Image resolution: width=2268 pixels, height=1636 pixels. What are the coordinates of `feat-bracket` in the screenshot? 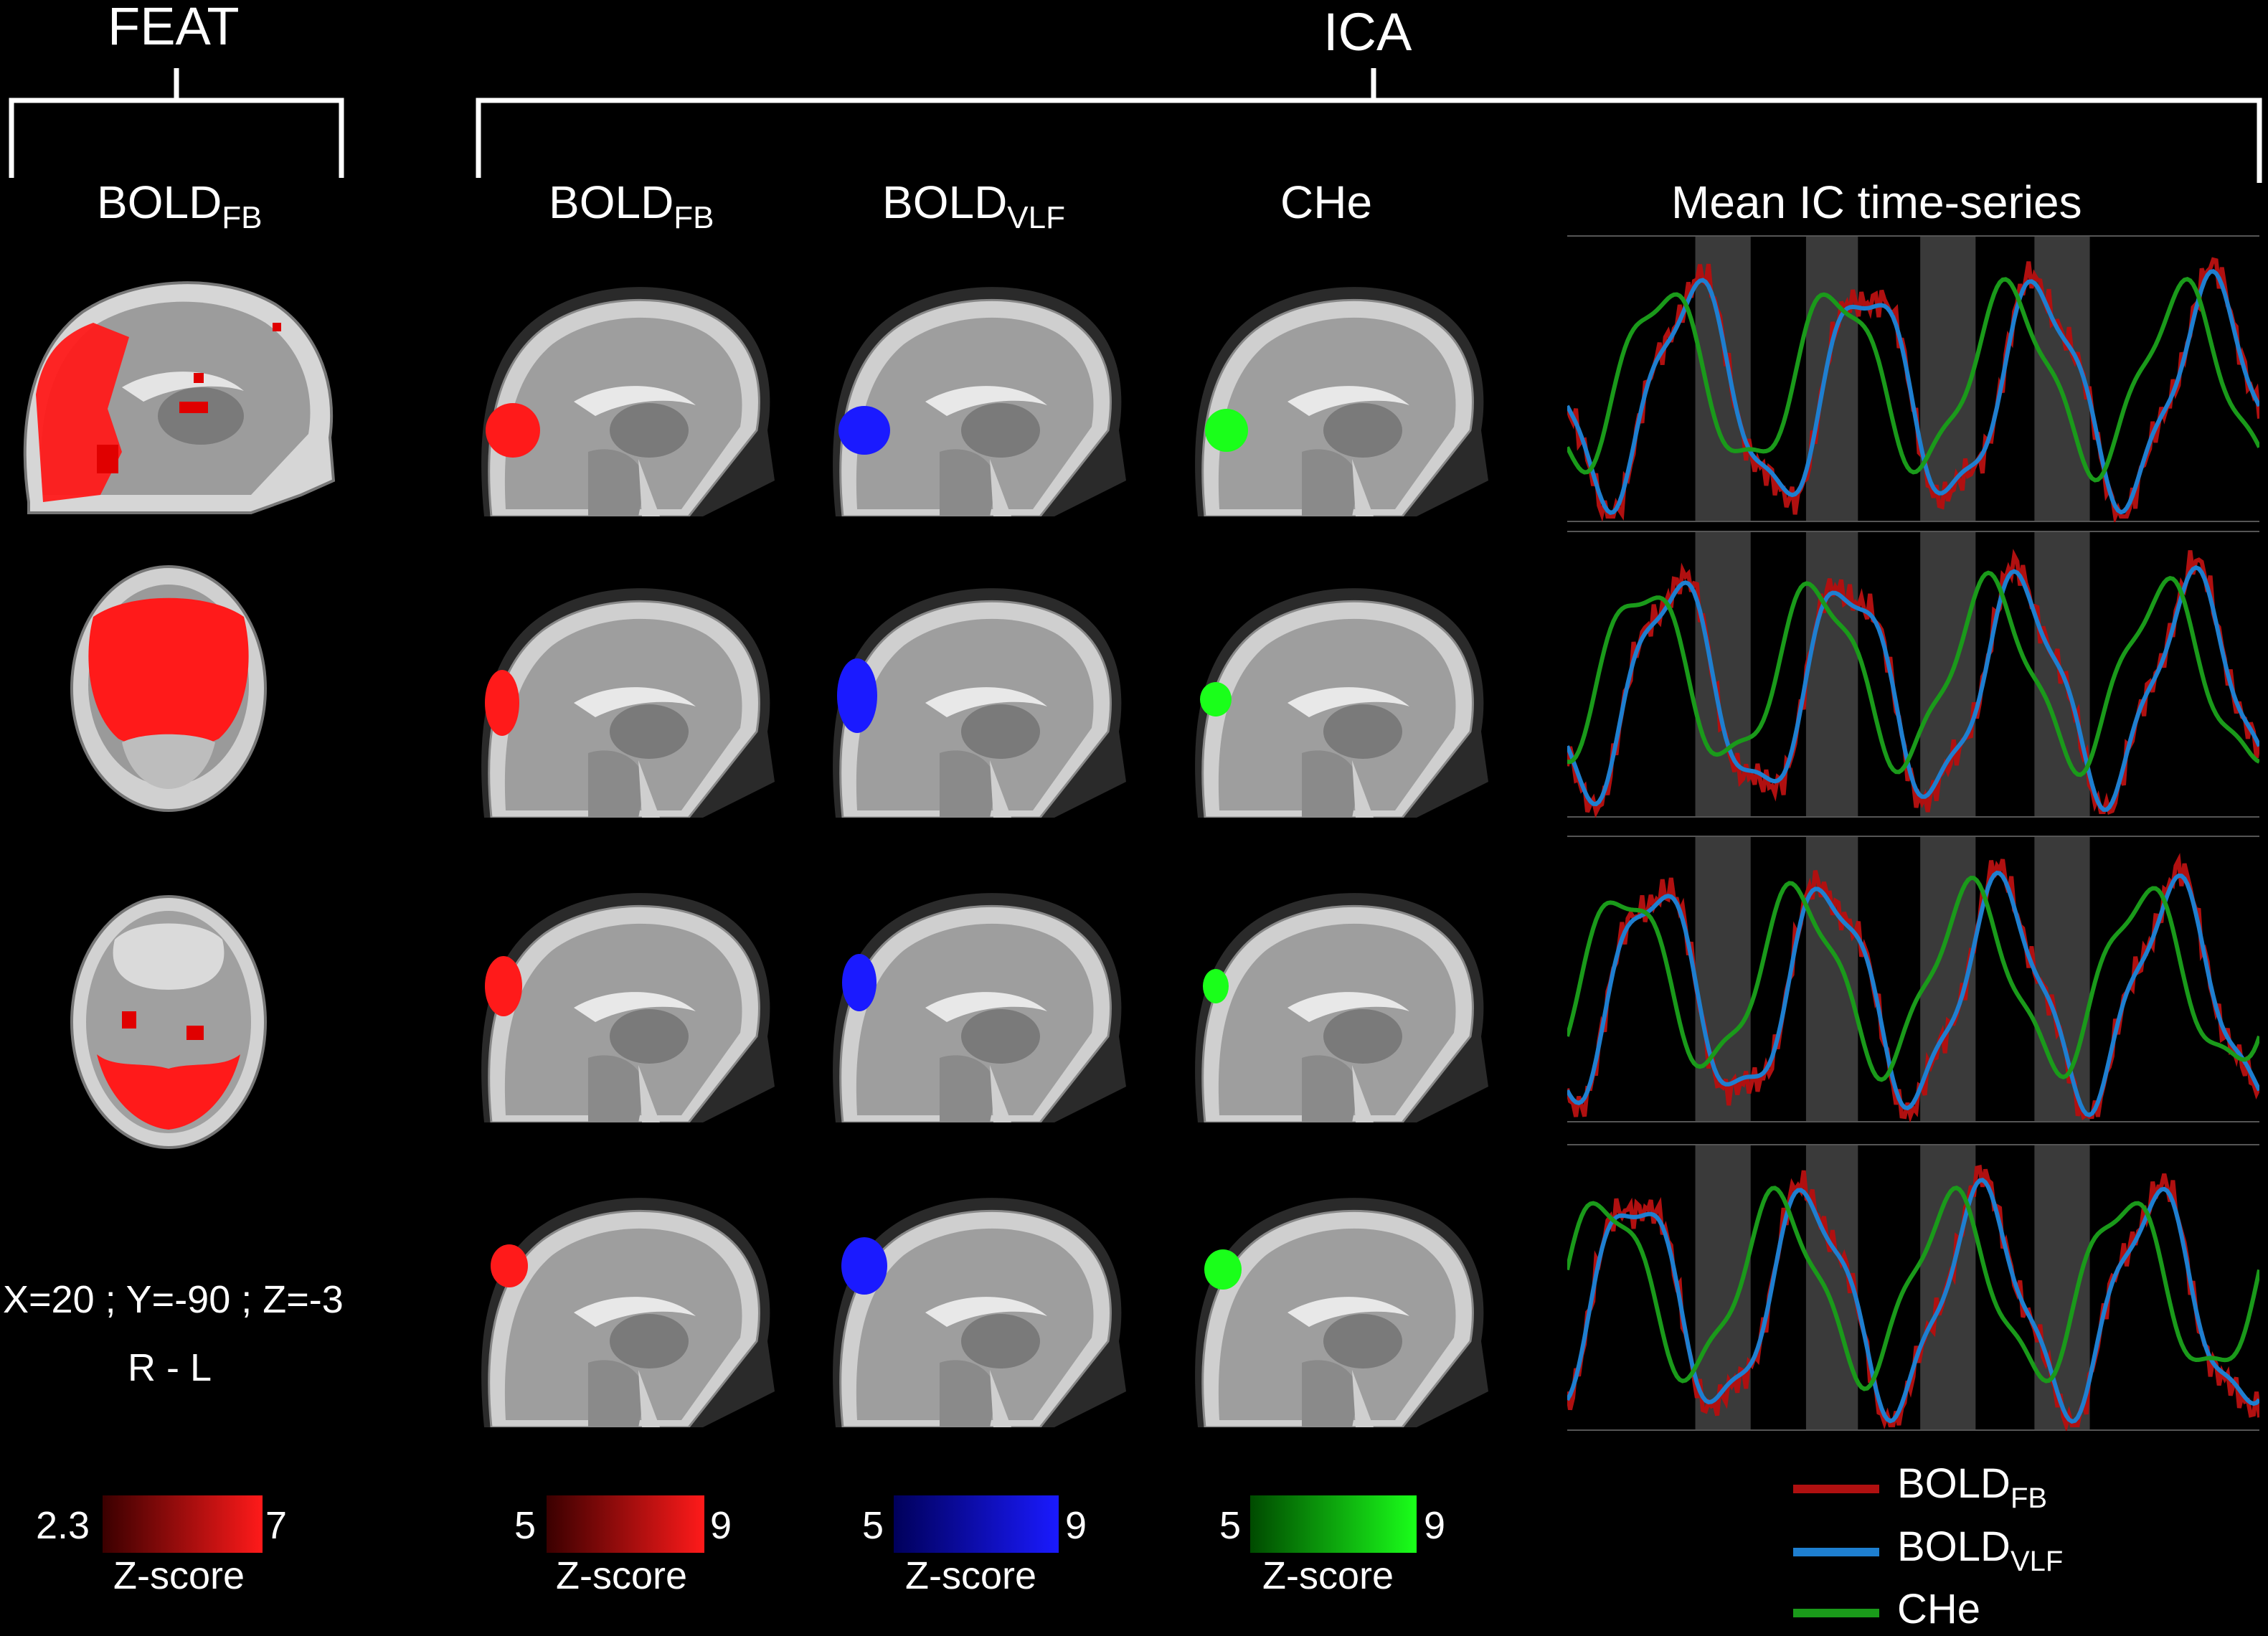 It's located at (176, 123).